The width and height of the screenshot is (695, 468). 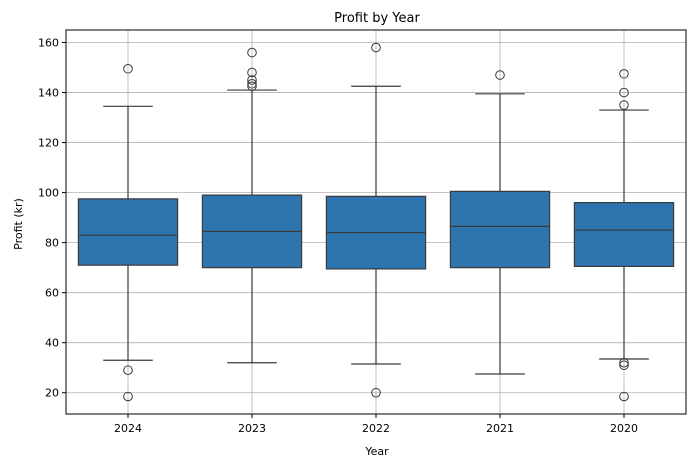 What do you see at coordinates (376, 451) in the screenshot?
I see `x-axis-label: Year` at bounding box center [376, 451].